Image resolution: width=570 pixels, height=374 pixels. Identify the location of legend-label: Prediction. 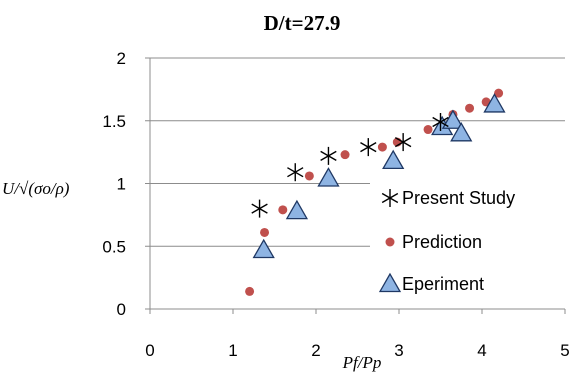
(442, 242).